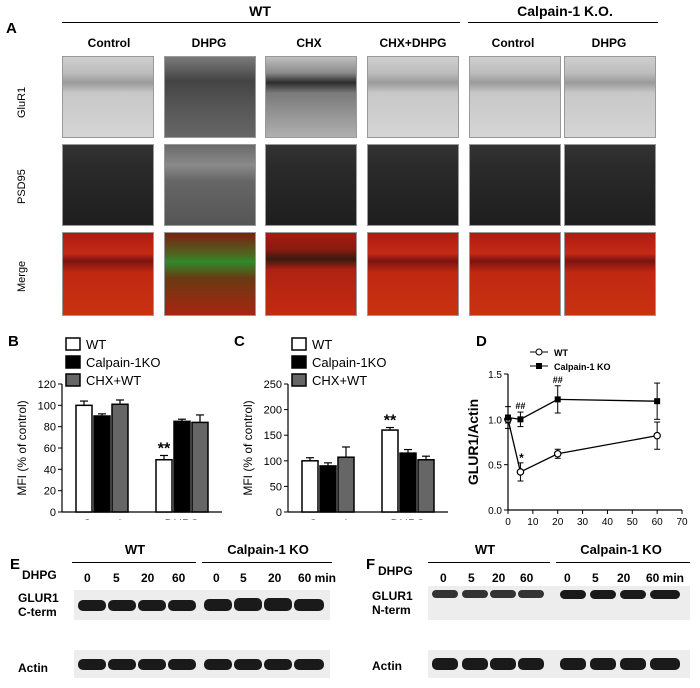 The width and height of the screenshot is (700, 688). What do you see at coordinates (102, 518) in the screenshot?
I see `x-tick-label: Control` at bounding box center [102, 518].